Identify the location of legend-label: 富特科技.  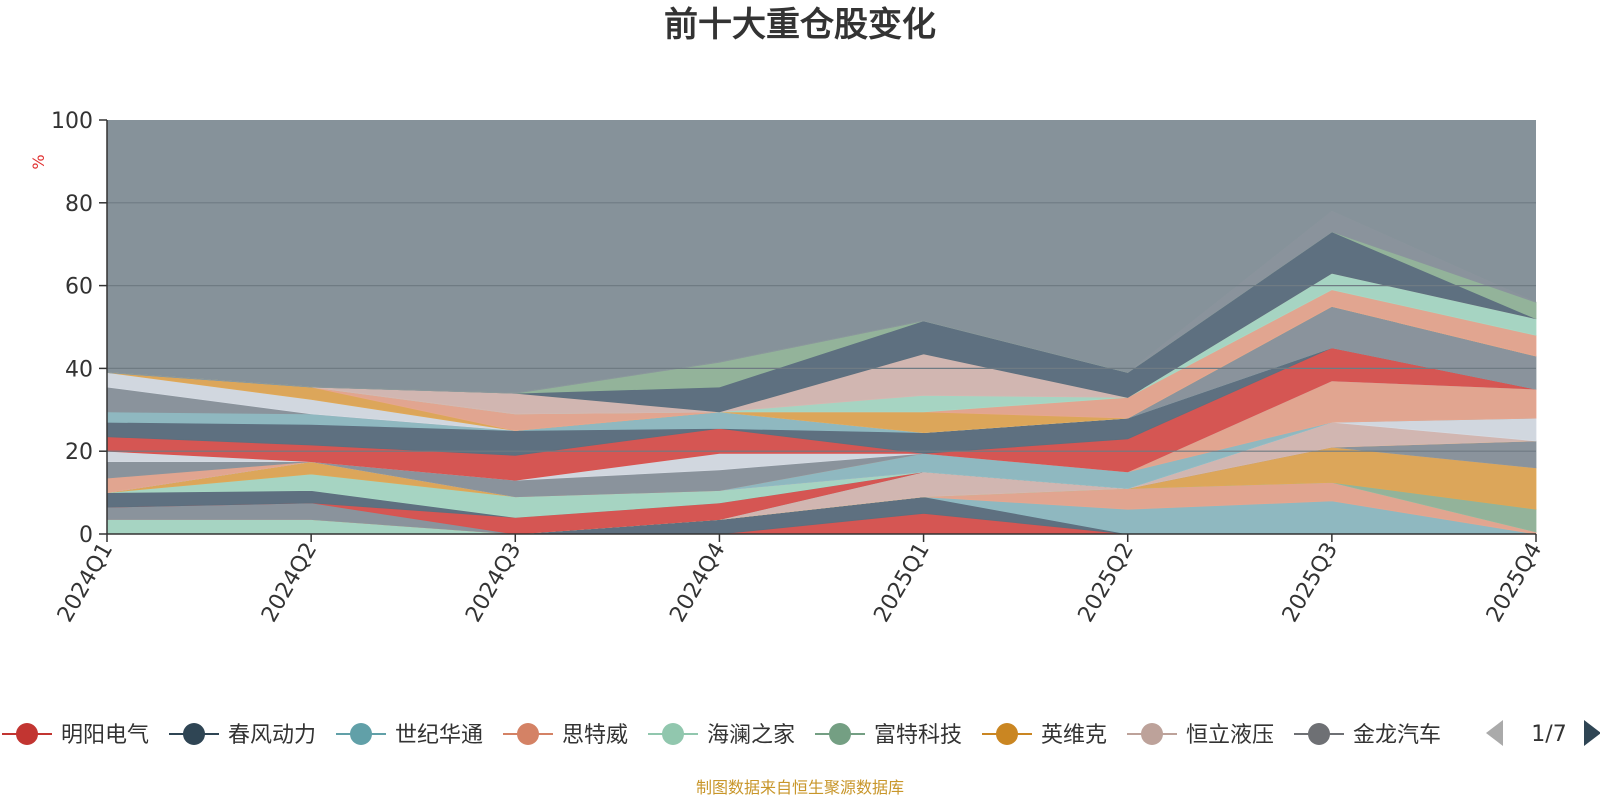
(918, 735).